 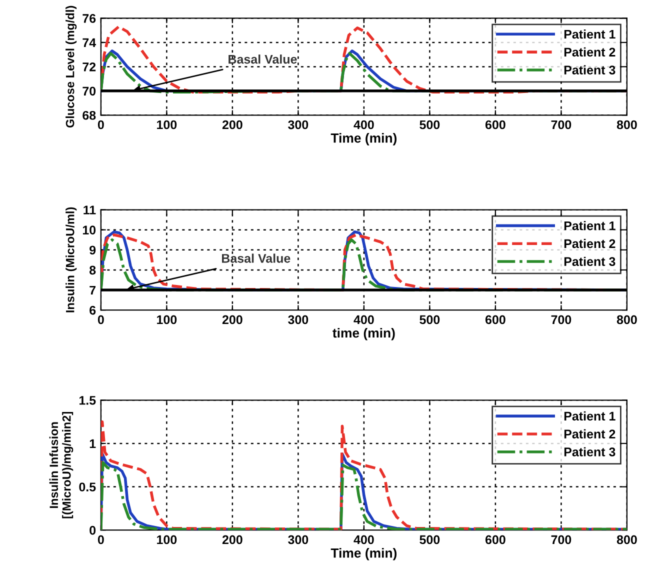 I want to click on y-tick-label: 70, so click(x=89, y=91).